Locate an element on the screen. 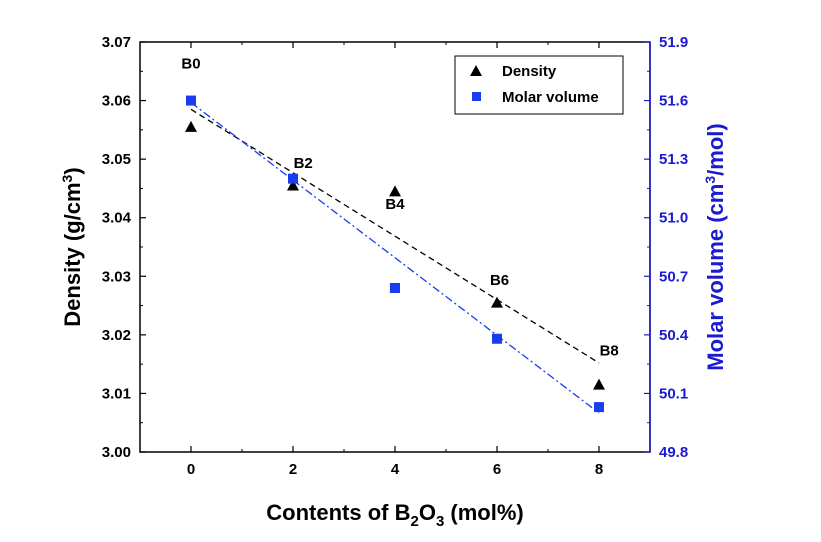 Image resolution: width=821 pixels, height=542 pixels. y-left-tick-label: 3.04 is located at coordinates (117, 218).